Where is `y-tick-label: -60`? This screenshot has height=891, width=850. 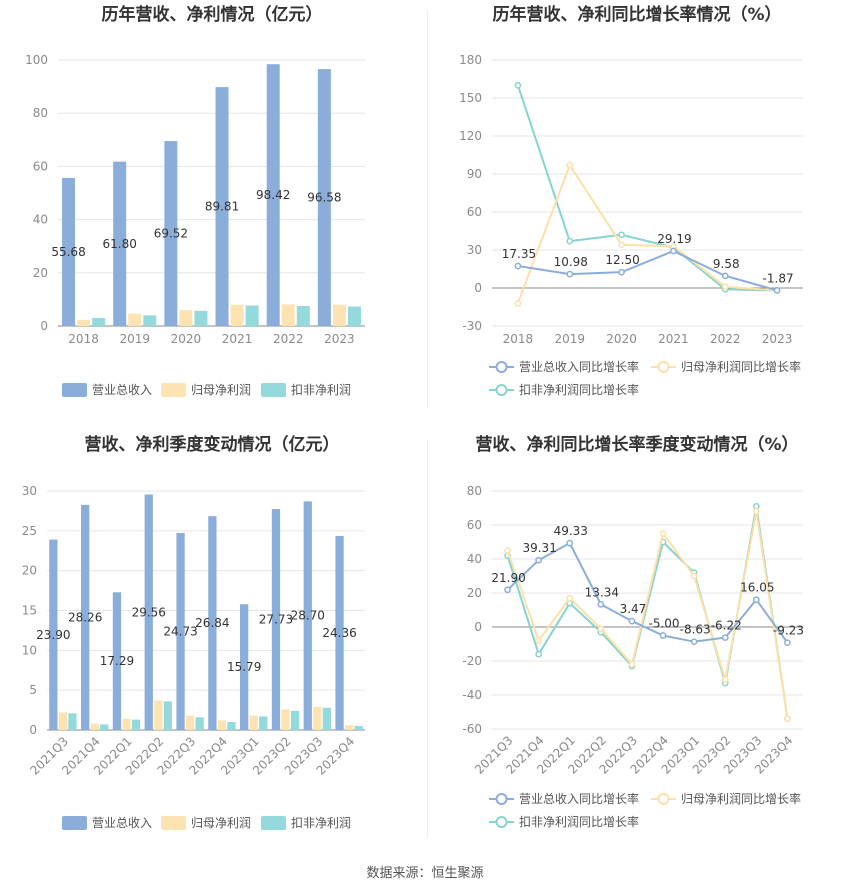
y-tick-label: -60 is located at coordinates (472, 729).